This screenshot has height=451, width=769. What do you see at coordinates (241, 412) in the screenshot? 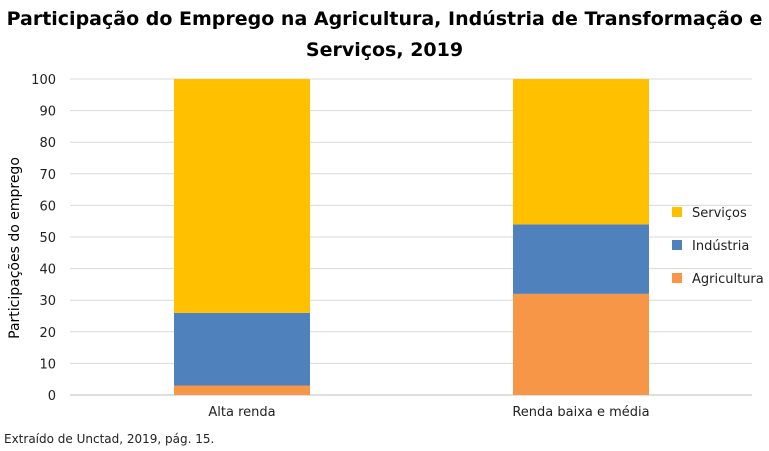
I see `x-category-label: Alta renda` at bounding box center [241, 412].